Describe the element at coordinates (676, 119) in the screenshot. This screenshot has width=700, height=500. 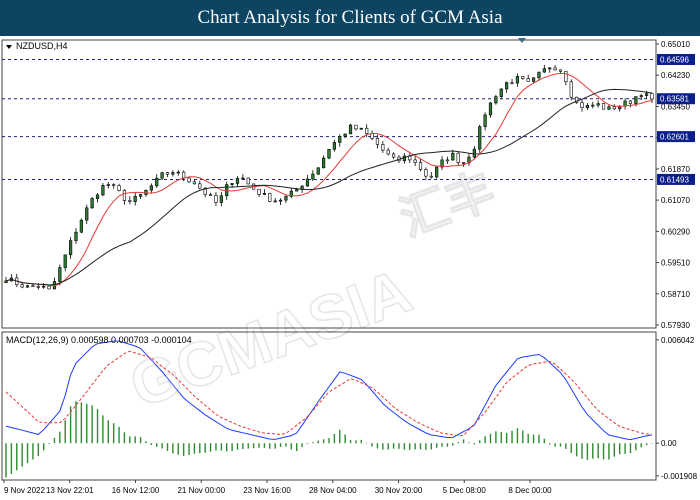
I see `level-tags: 0.64596 0.63581 0.62601 0.61493` at that location.